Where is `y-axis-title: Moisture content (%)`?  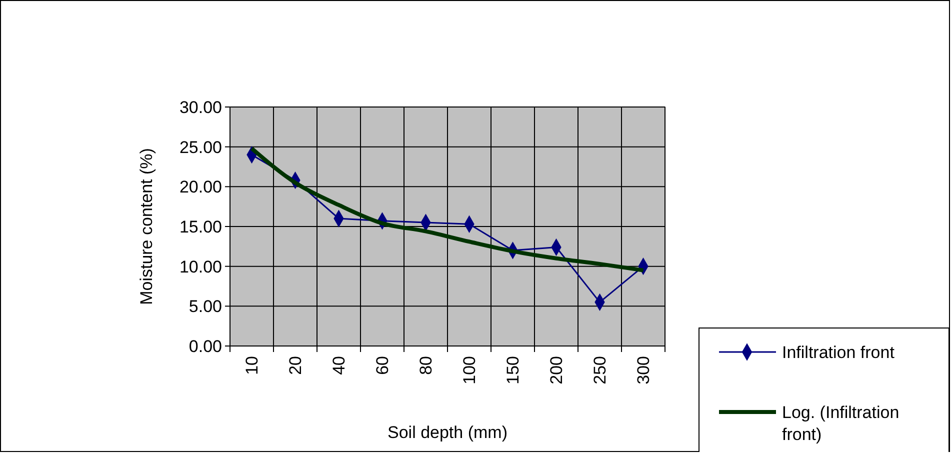 y-axis-title: Moisture content (%) is located at coordinates (146, 226).